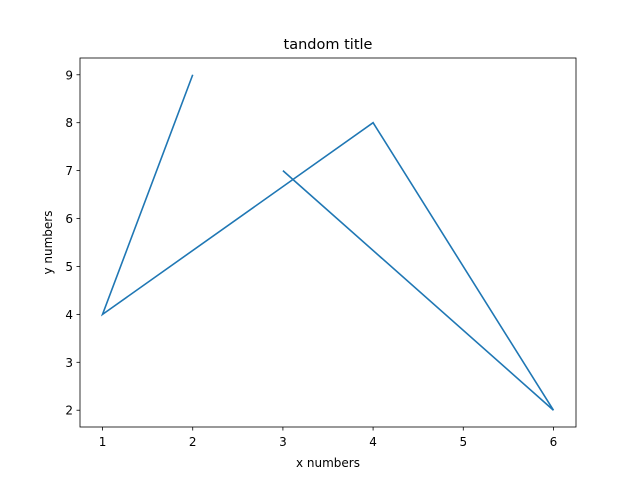 Image resolution: width=640 pixels, height=480 pixels. What do you see at coordinates (48, 242) in the screenshot?
I see `y-axis-label: y numbers` at bounding box center [48, 242].